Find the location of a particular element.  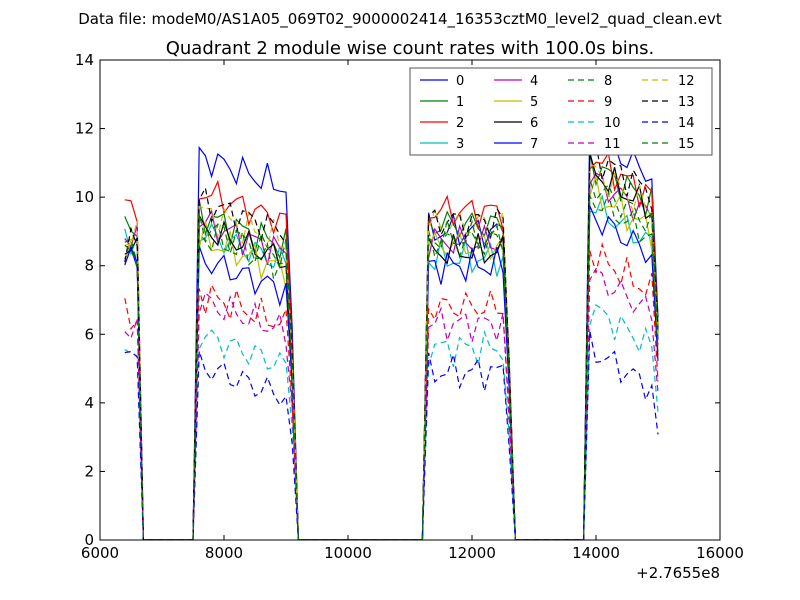

x-tick-label: 10000 is located at coordinates (348, 553).